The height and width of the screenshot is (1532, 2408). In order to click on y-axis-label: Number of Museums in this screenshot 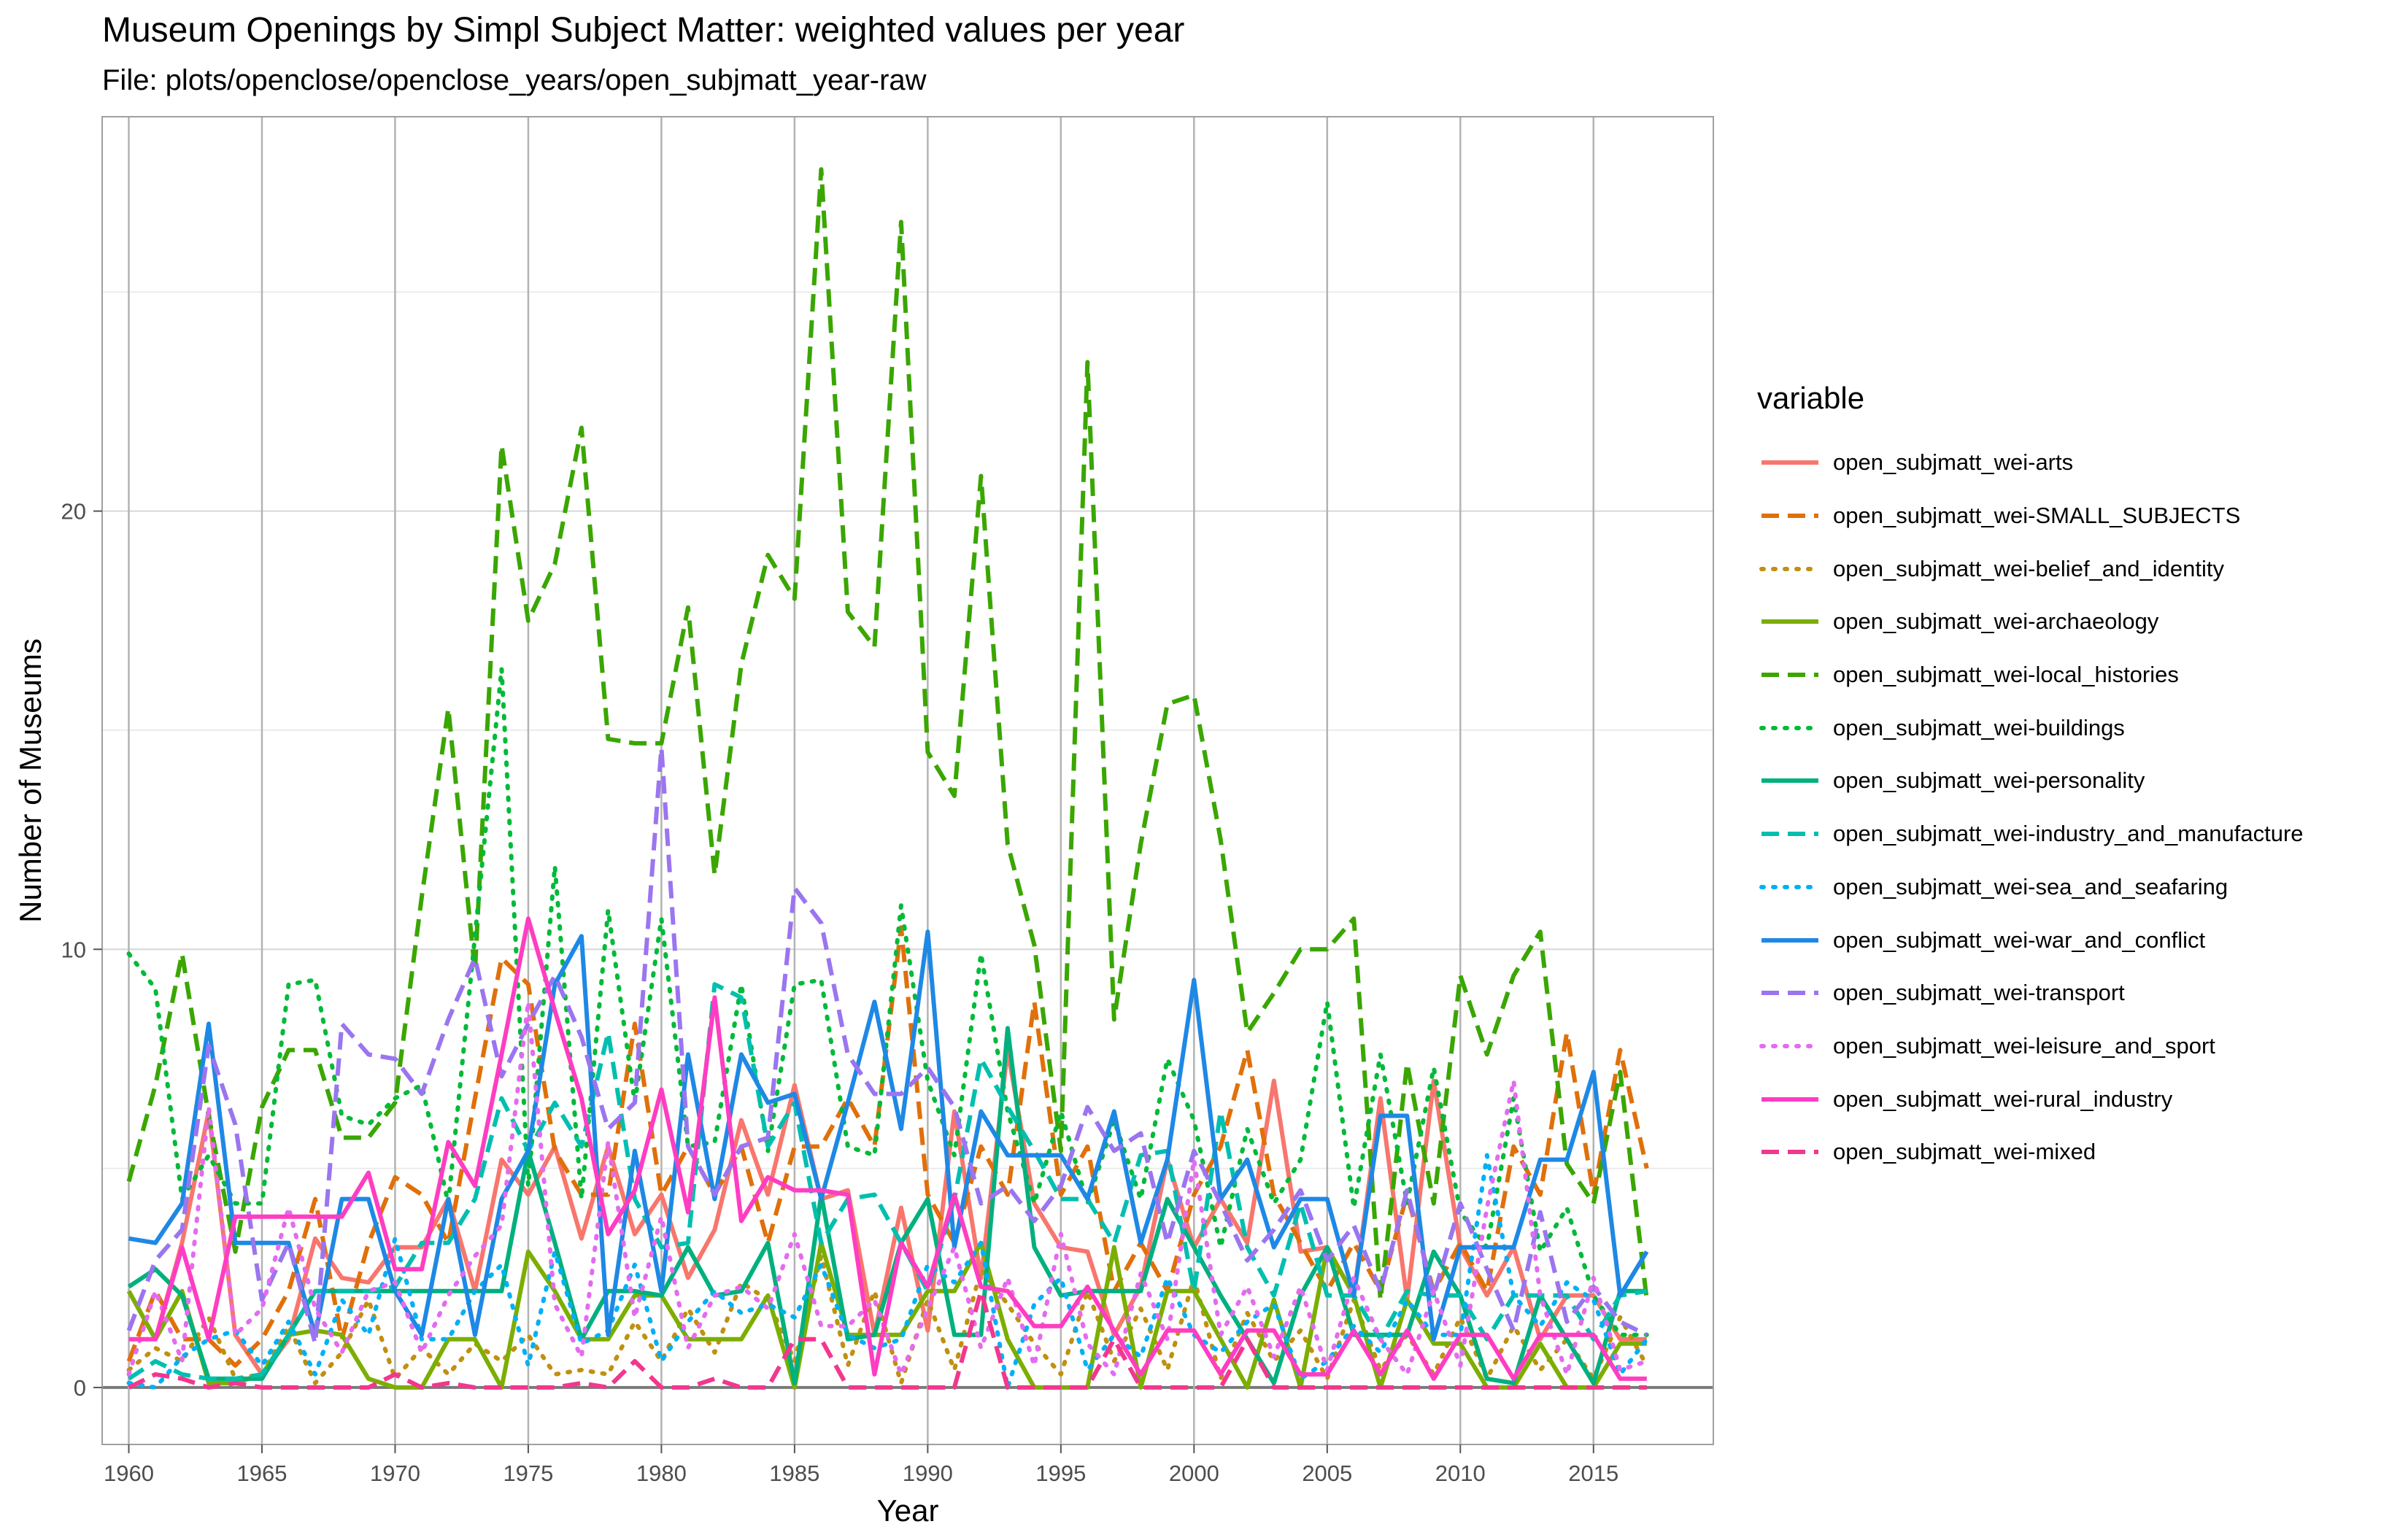, I will do `click(30, 781)`.